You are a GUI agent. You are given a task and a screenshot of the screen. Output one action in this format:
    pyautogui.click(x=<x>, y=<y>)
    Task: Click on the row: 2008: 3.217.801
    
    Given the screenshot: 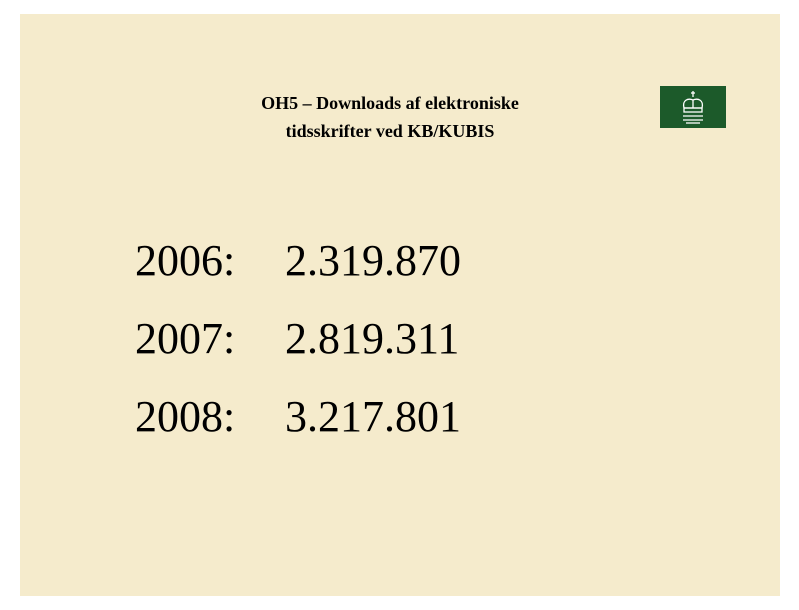 What is the action you would take?
    pyautogui.click(x=298, y=417)
    